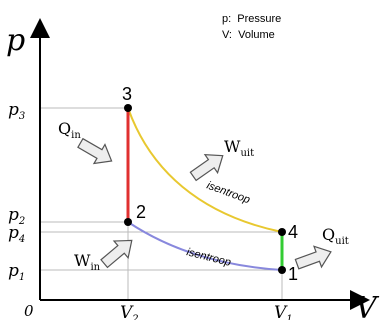 The height and width of the screenshot is (320, 381). I want to click on point-4-dot, so click(282, 232).